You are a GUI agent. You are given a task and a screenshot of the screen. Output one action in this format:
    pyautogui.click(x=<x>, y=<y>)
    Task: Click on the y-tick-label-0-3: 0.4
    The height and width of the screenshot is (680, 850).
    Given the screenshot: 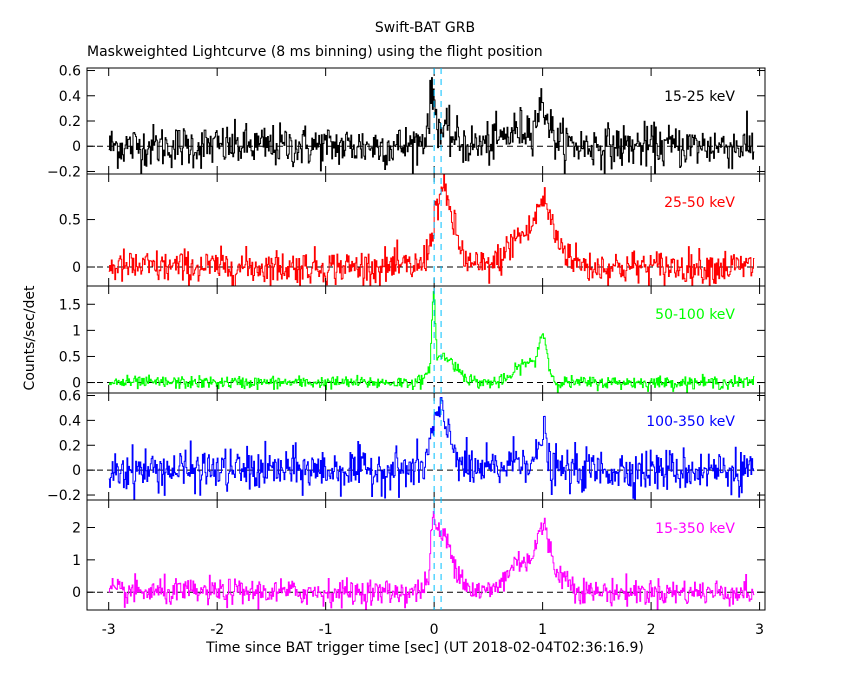 What is the action you would take?
    pyautogui.click(x=70, y=97)
    